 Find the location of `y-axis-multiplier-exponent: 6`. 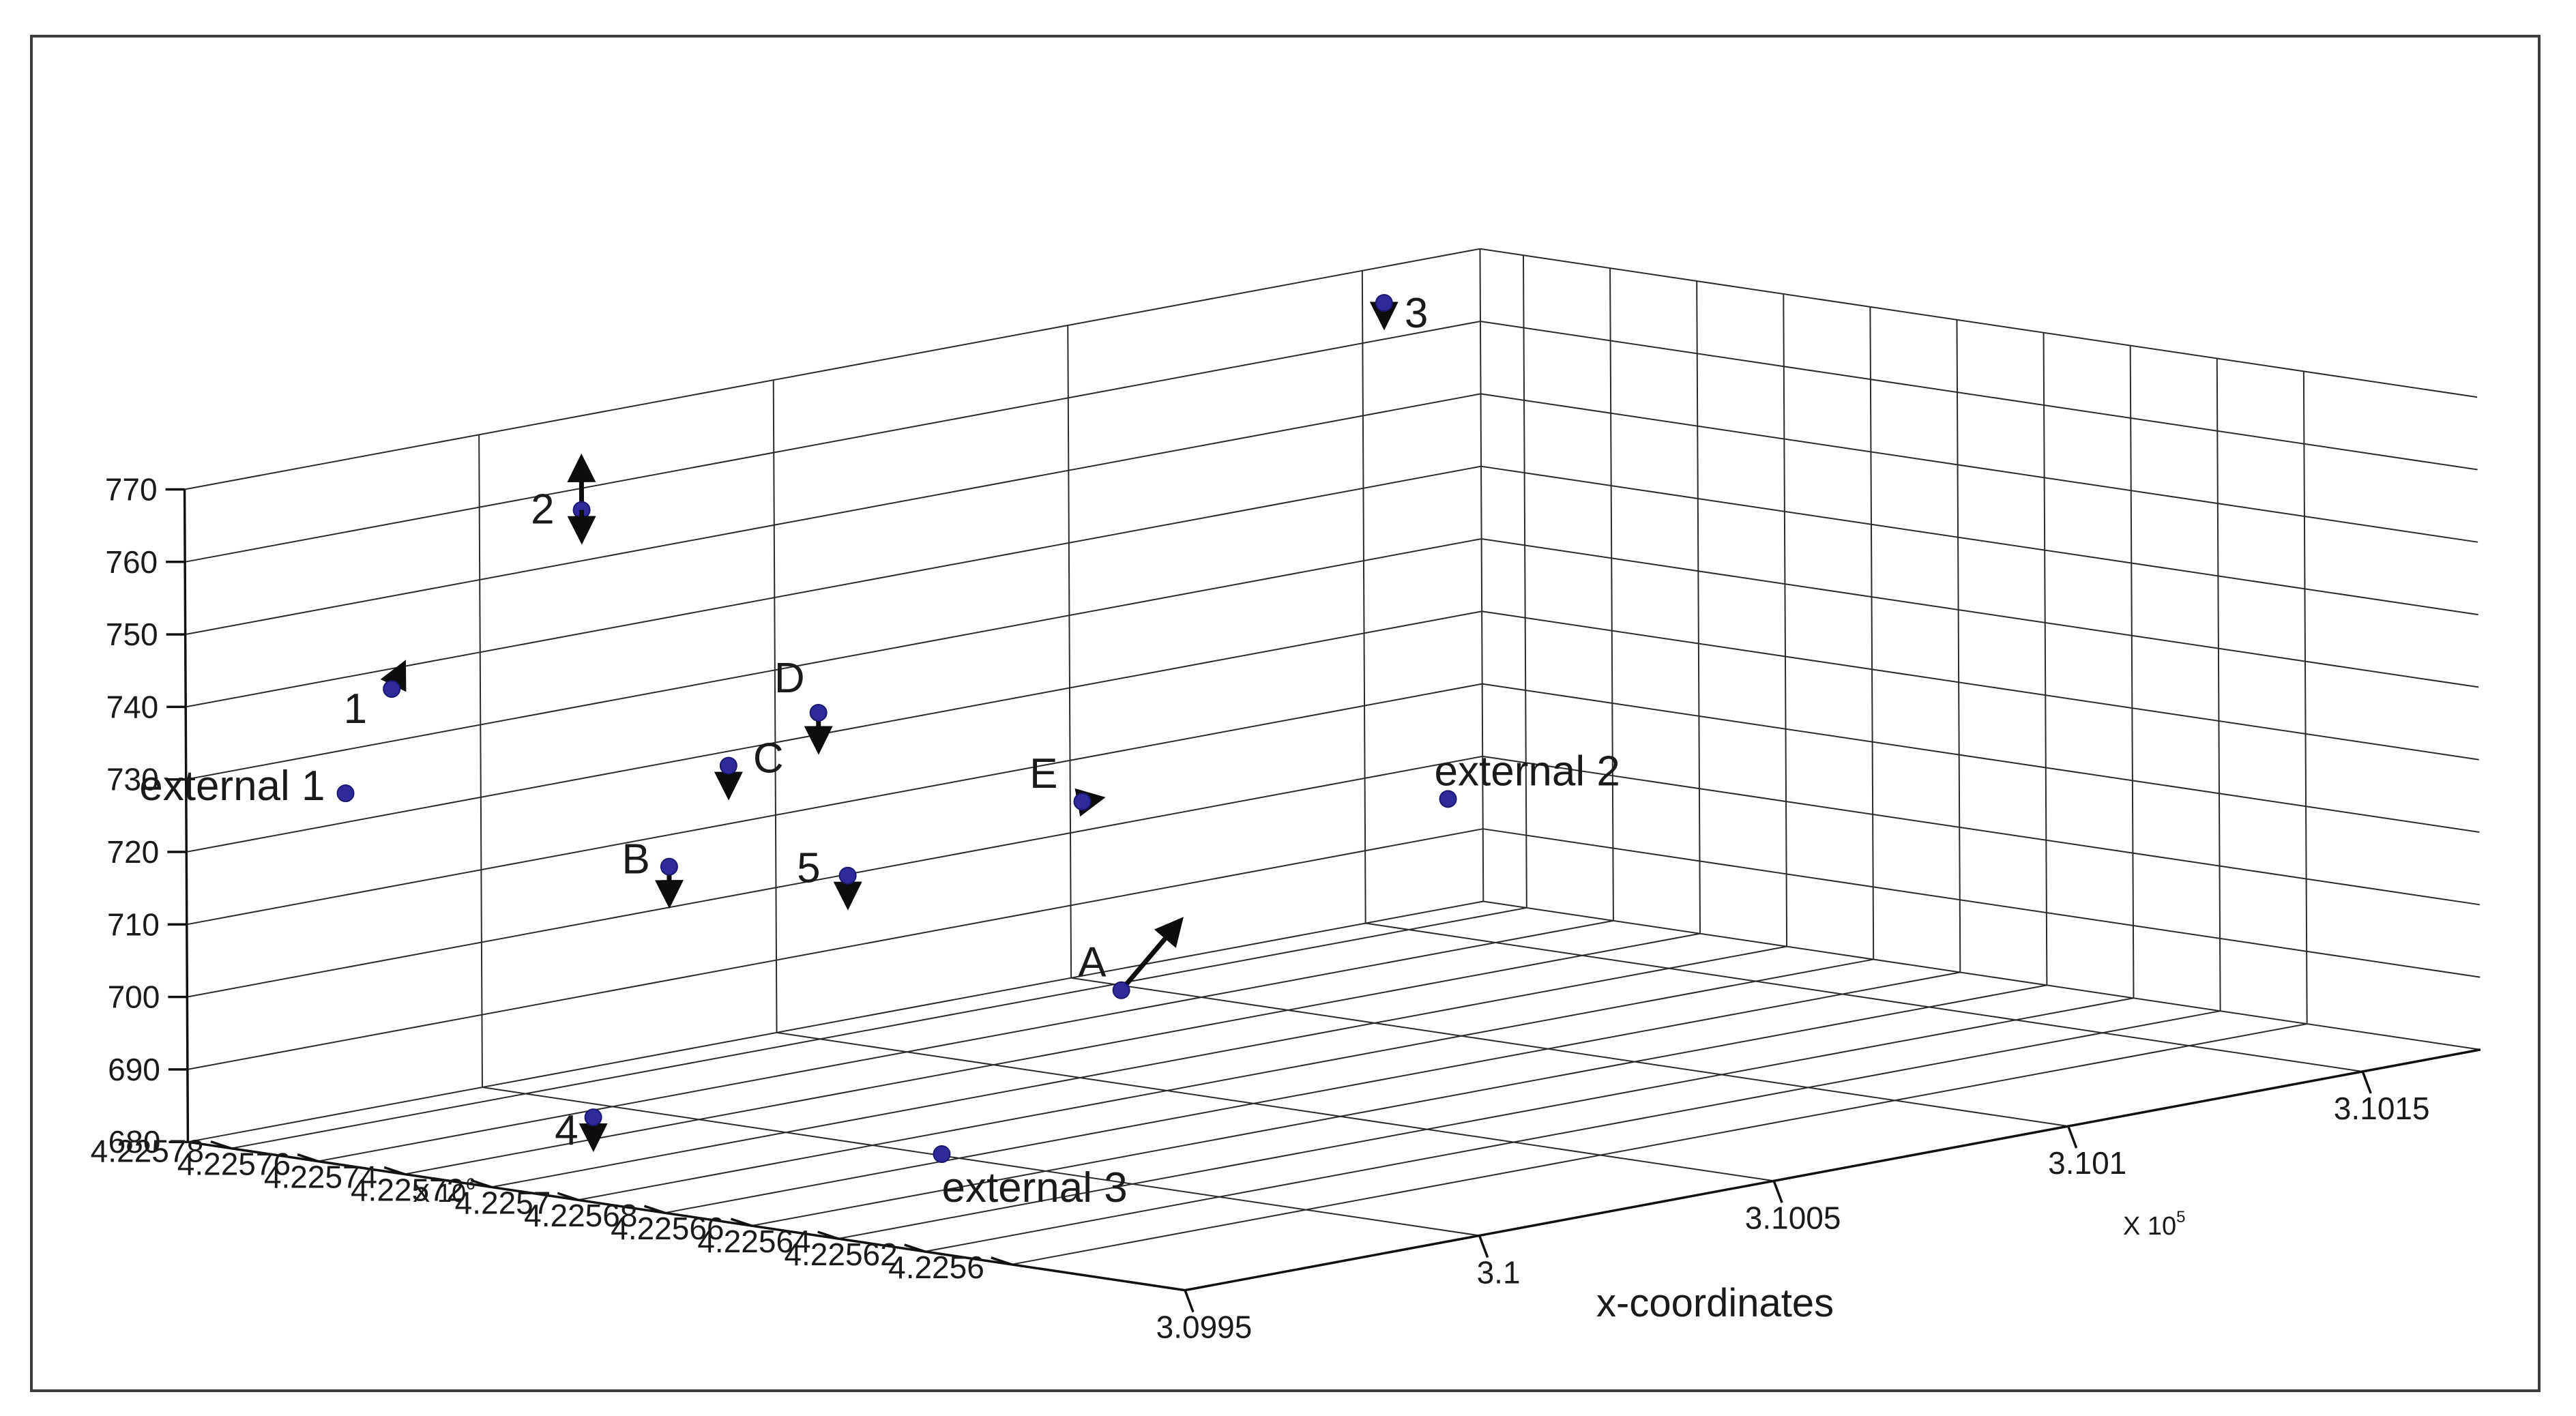

y-axis-multiplier-exponent: 6 is located at coordinates (470, 1184).